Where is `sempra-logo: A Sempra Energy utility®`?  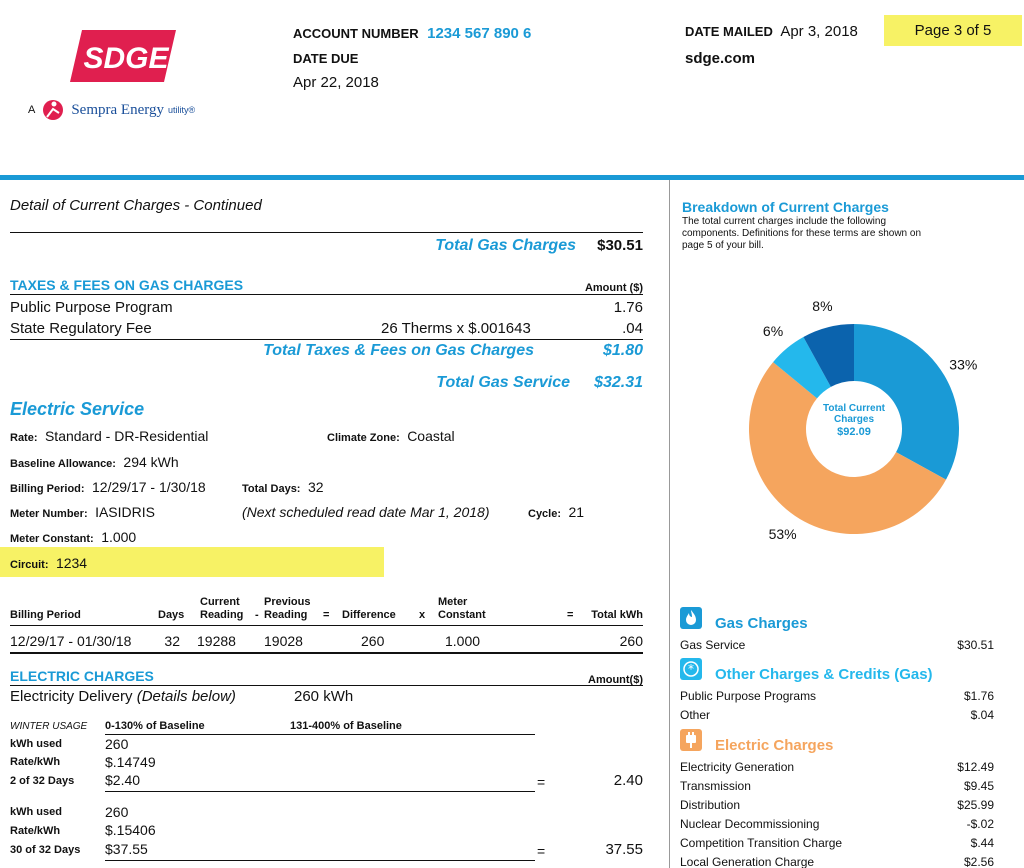 sempra-logo: A Sempra Energy utility® is located at coordinates (111, 110).